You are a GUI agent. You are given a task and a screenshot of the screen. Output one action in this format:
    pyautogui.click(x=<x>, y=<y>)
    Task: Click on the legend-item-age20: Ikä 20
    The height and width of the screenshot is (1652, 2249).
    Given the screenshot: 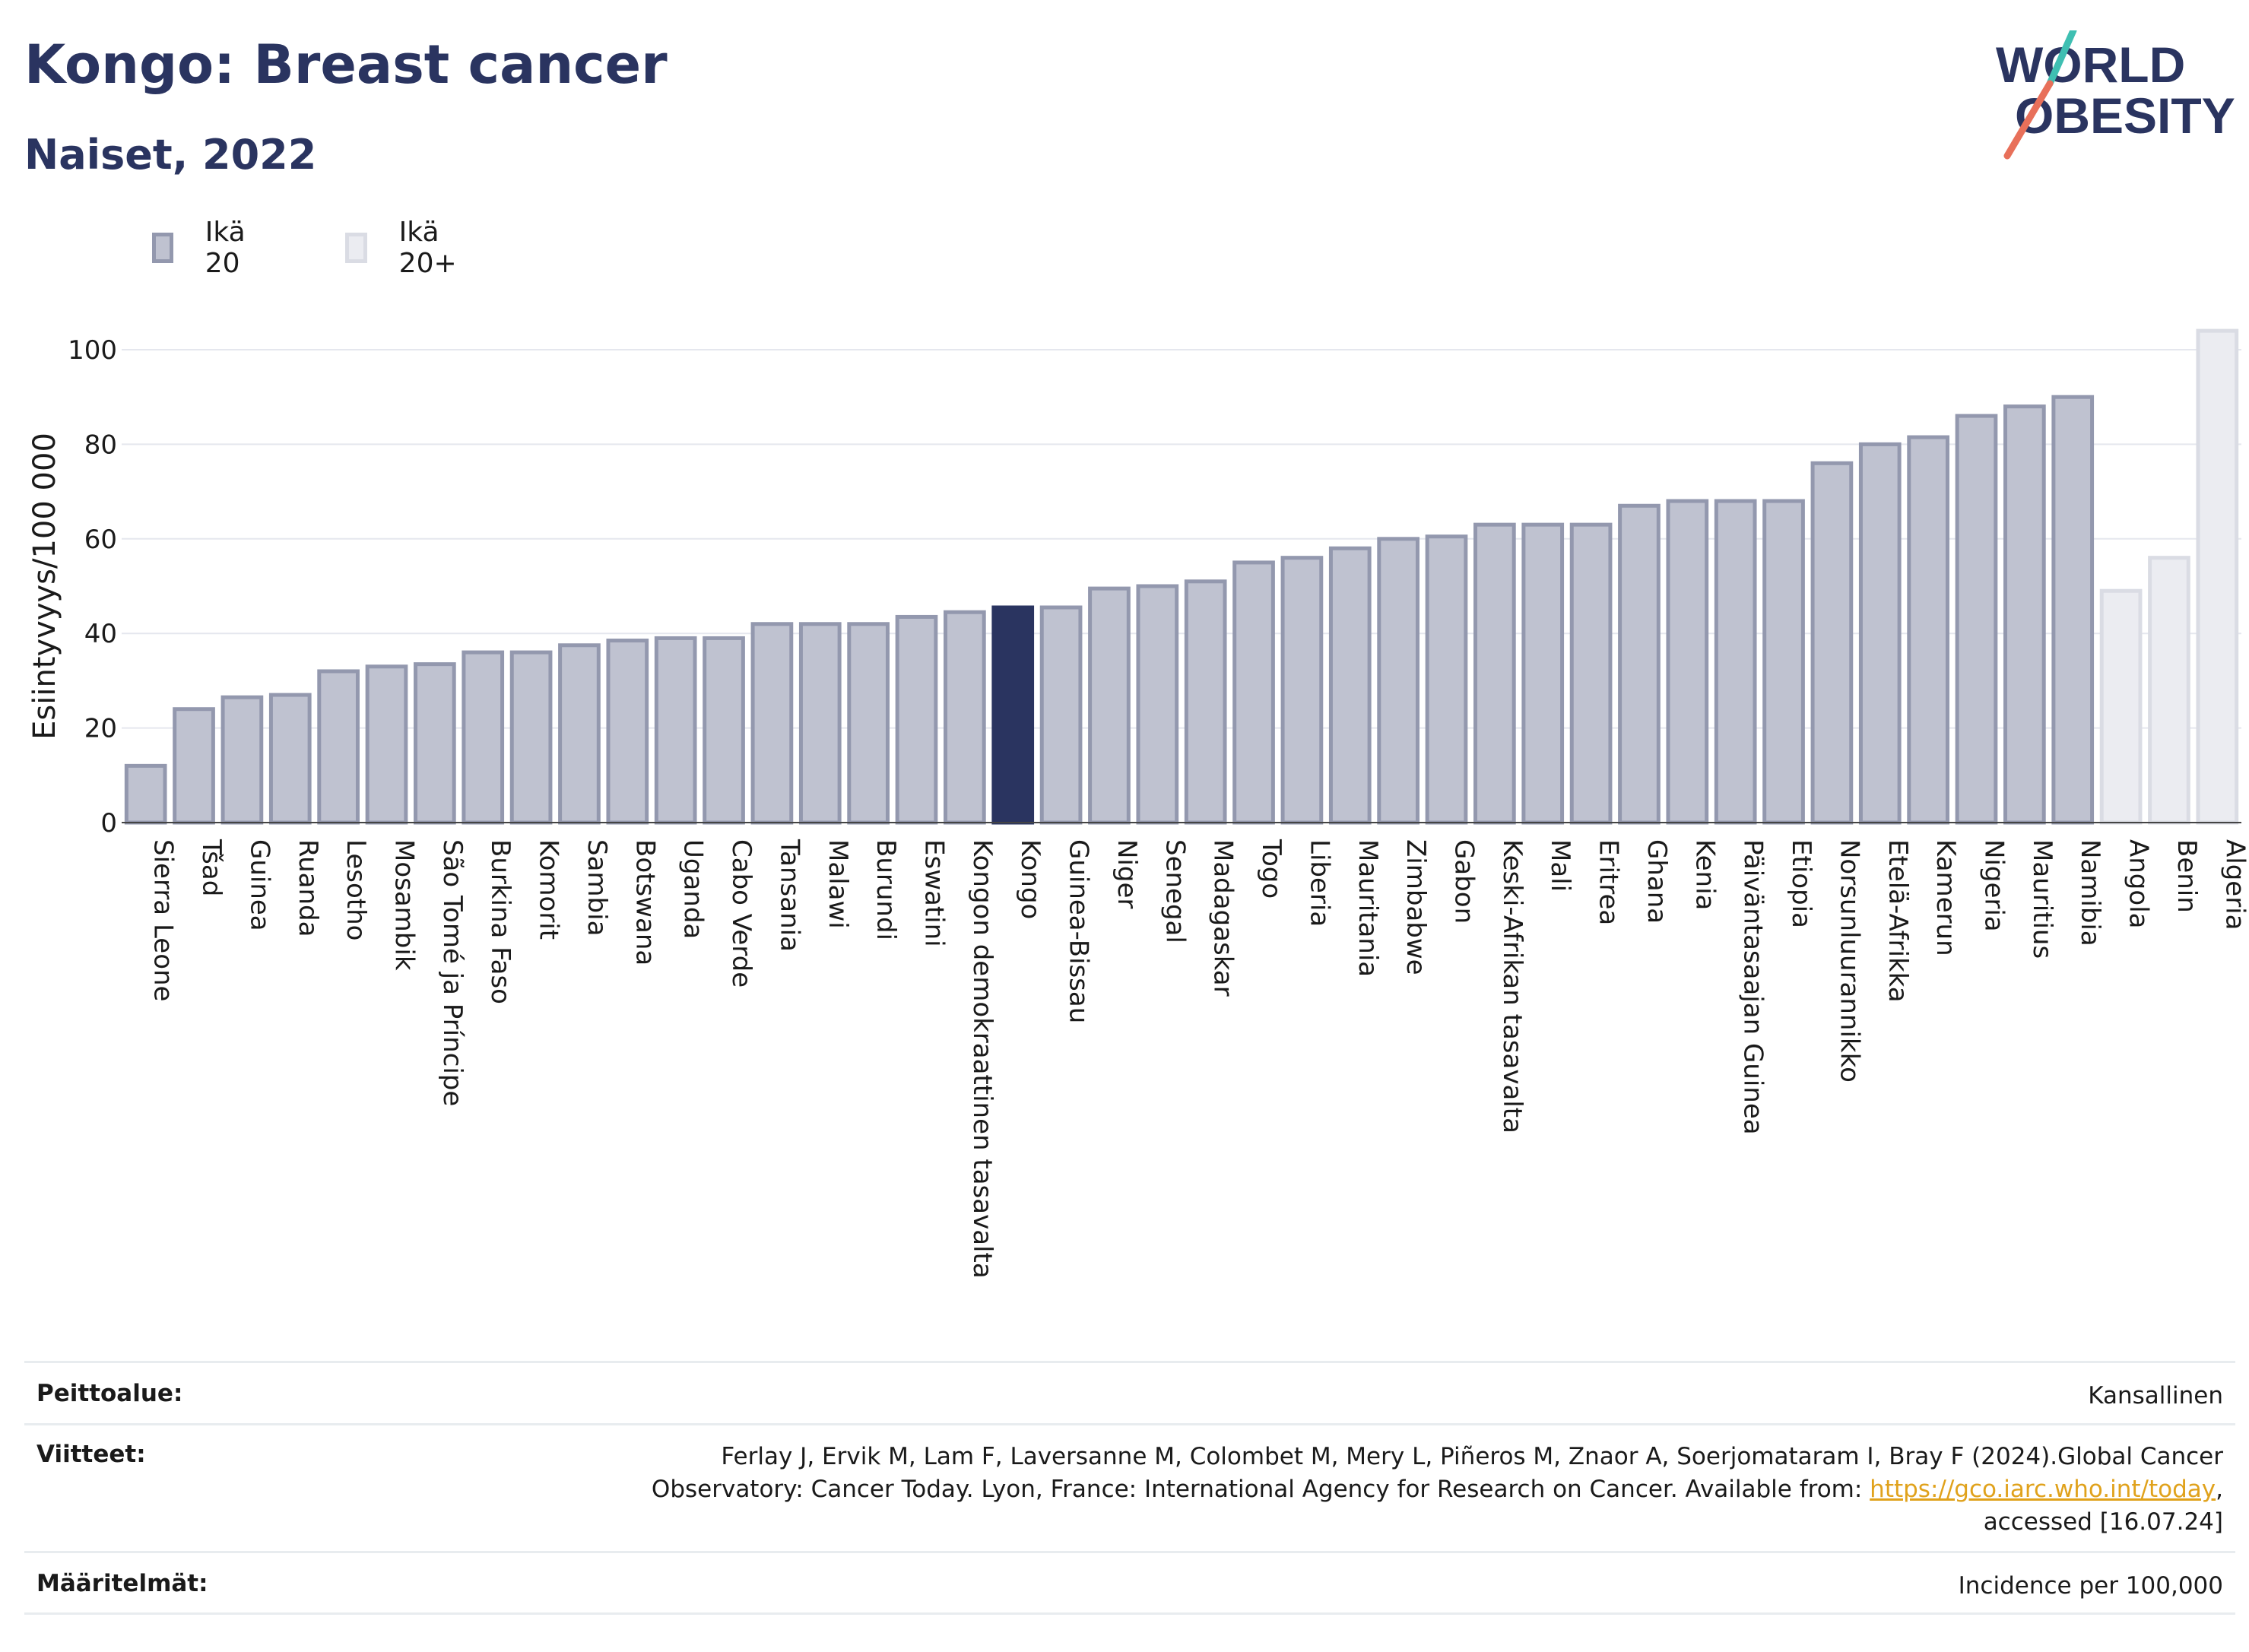 What is the action you would take?
    pyautogui.click(x=203, y=248)
    